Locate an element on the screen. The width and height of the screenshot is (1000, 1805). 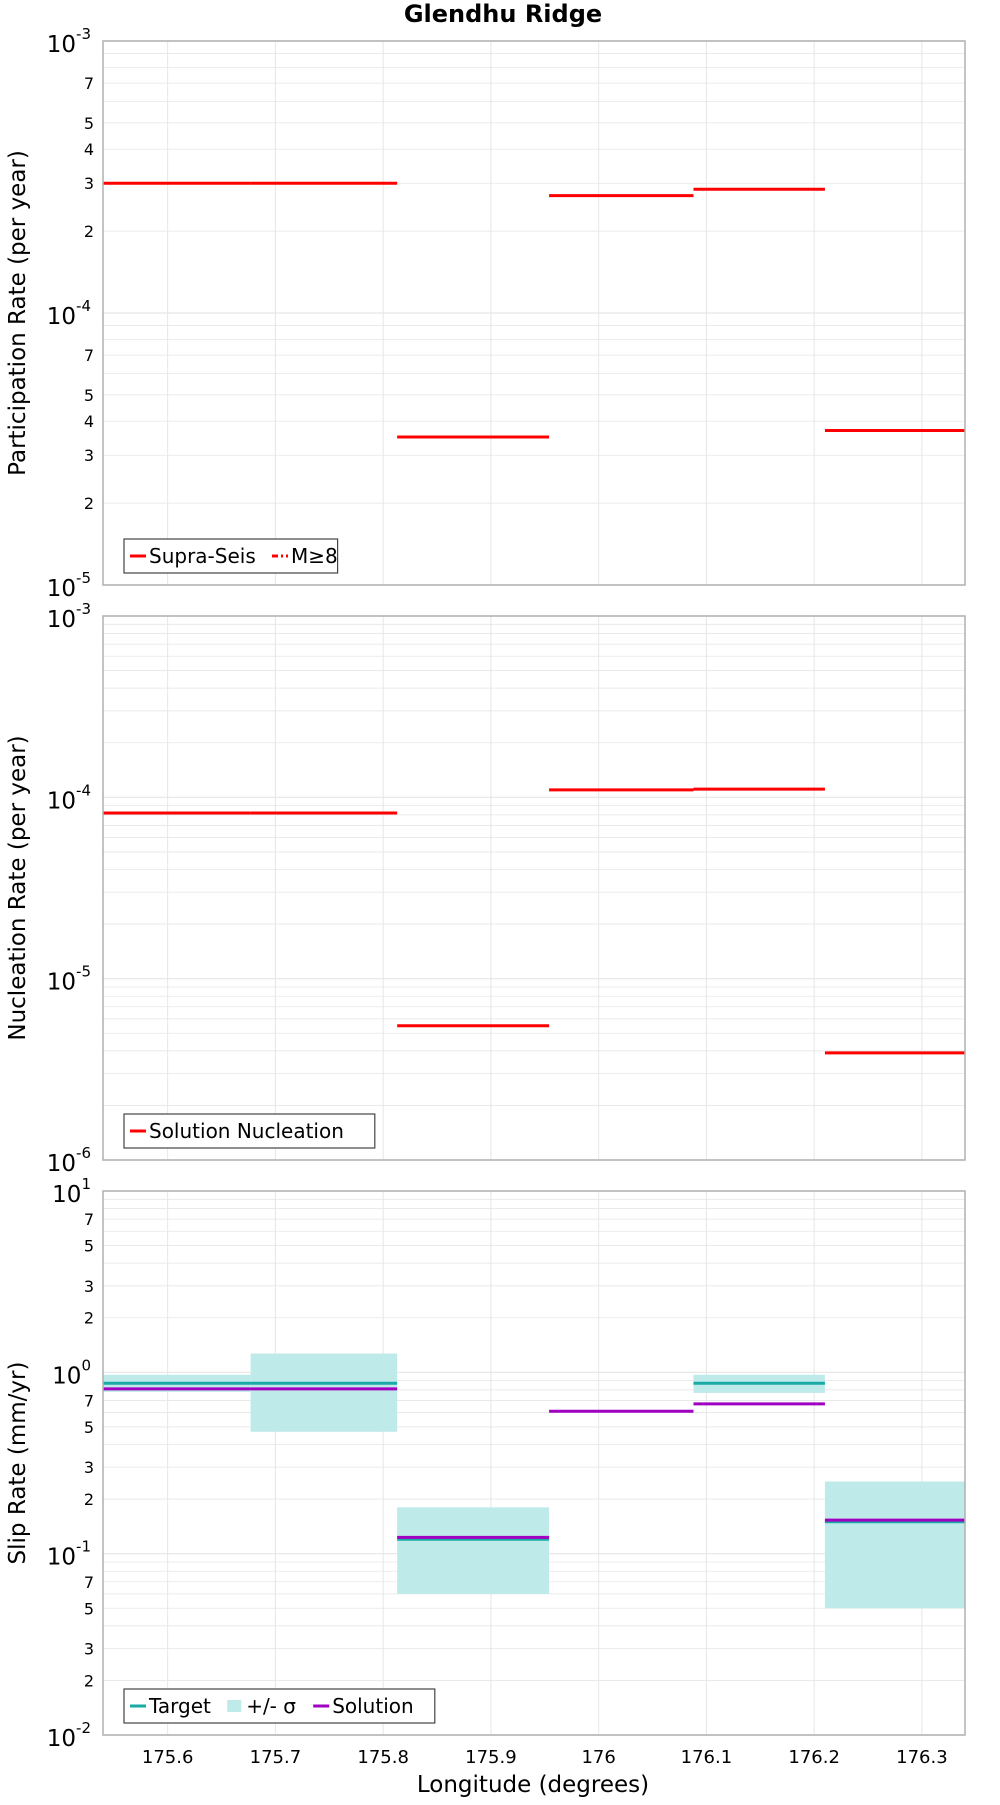
legend-label: M≥8 is located at coordinates (314, 556).